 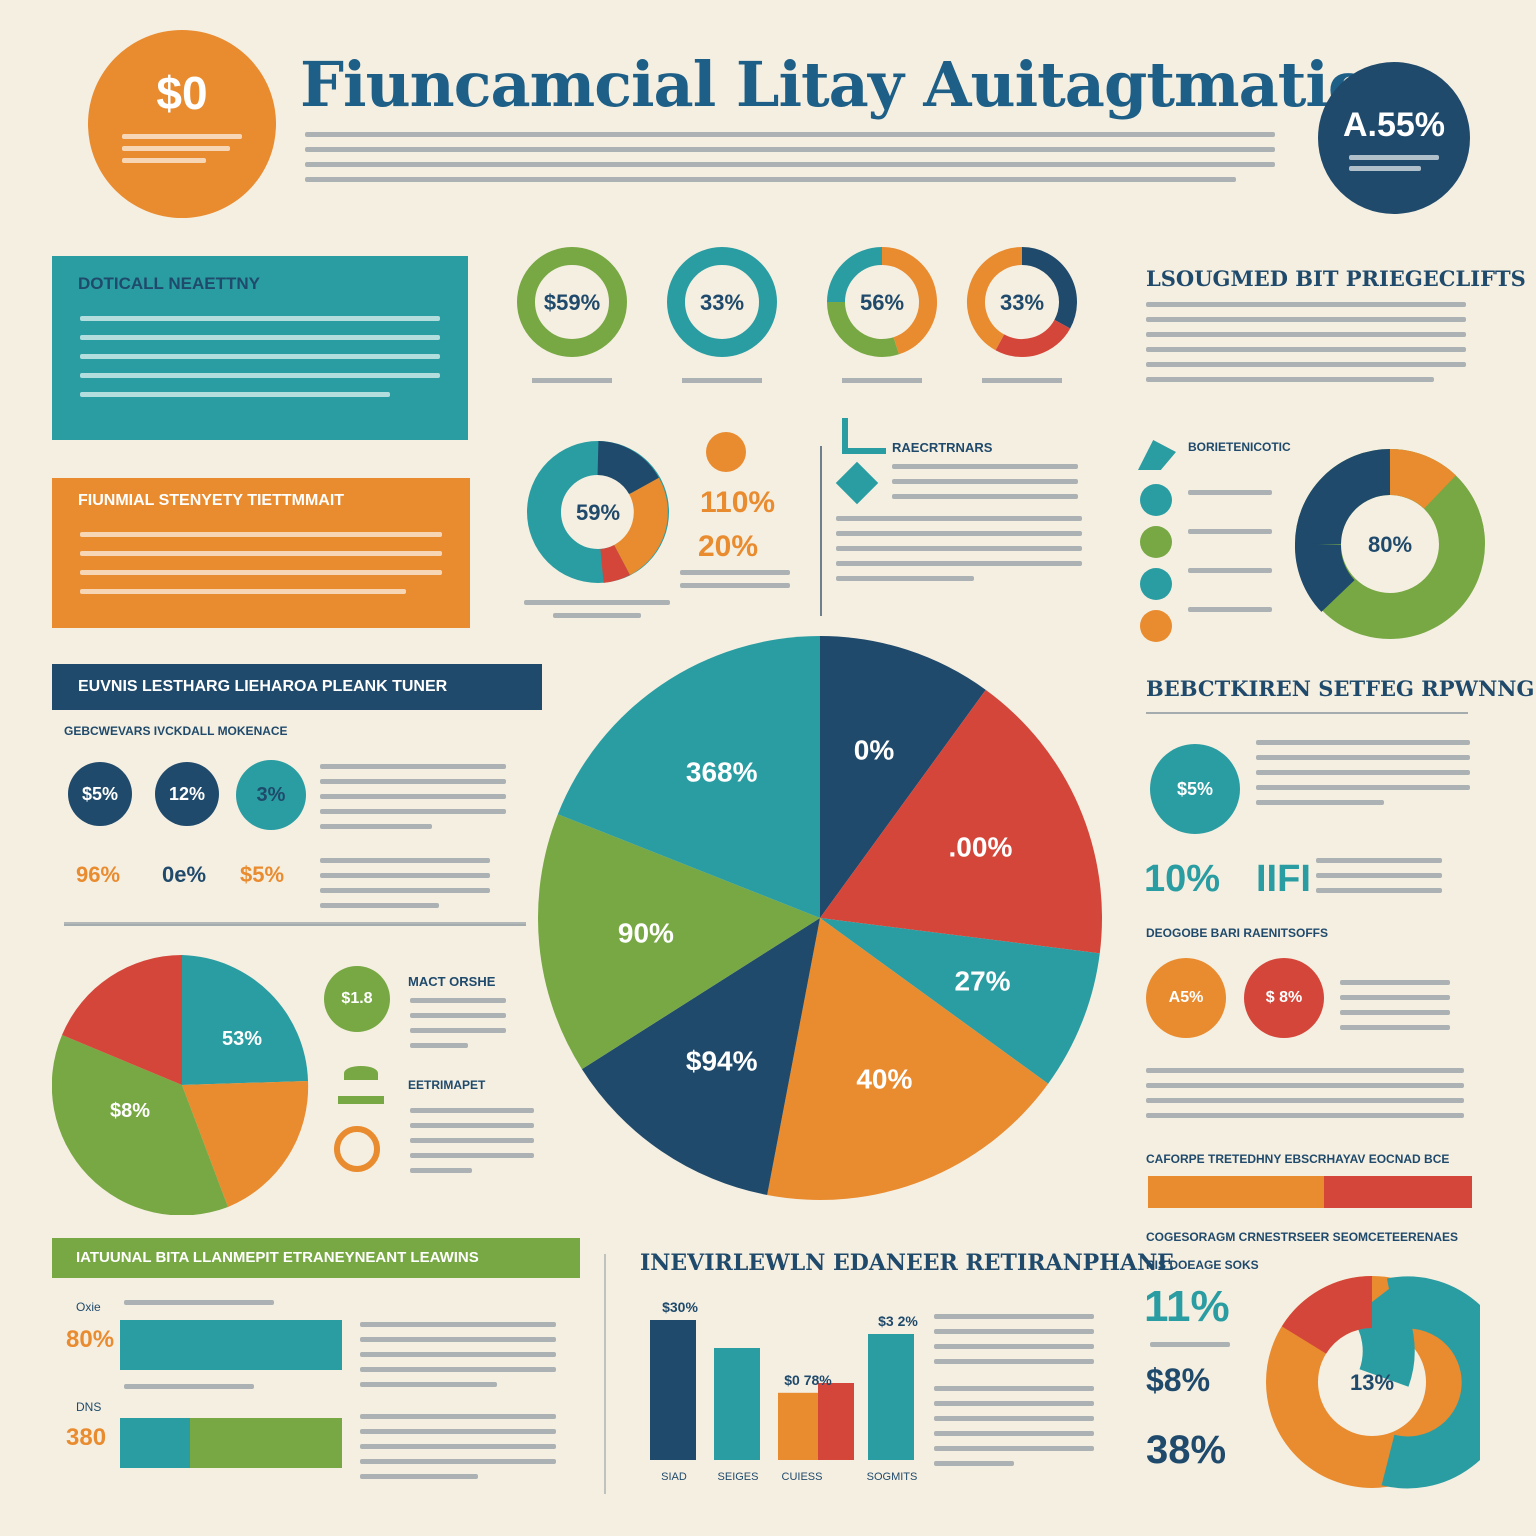 I want to click on badge-caption-lines, so click(x=182, y=148).